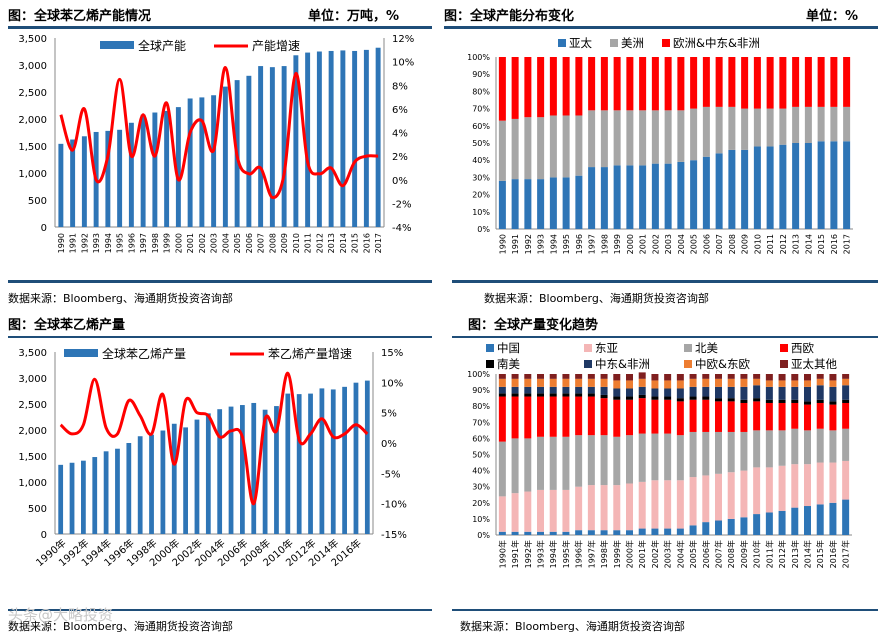 This screenshot has width=887, height=635. What do you see at coordinates (390, 474) in the screenshot?
I see `right-tick-label: -5%` at bounding box center [390, 474].